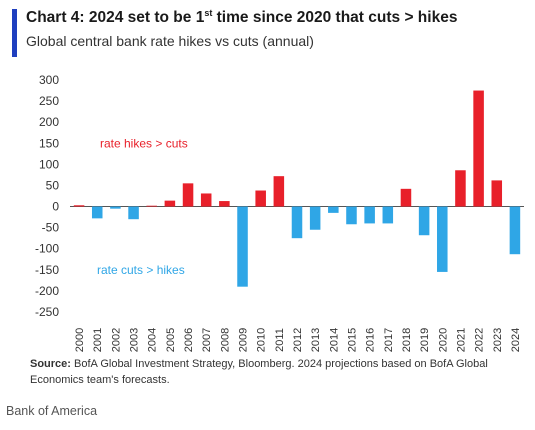 The image size is (535, 430). Describe the element at coordinates (388, 215) in the screenshot. I see `bar-2017` at that location.